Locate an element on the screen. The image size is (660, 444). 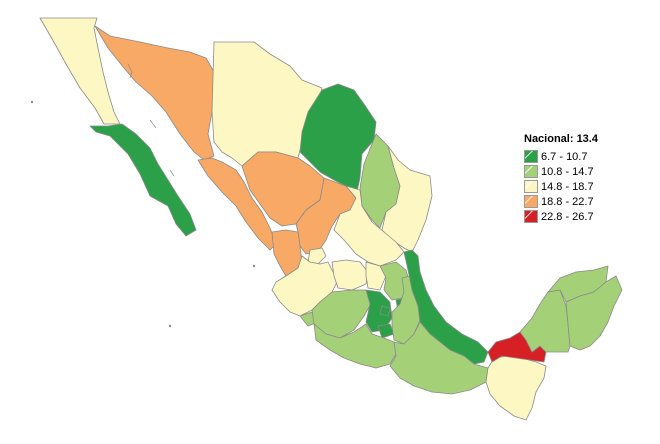
legend-title: Nacional: 13.4 is located at coordinates (561, 139).